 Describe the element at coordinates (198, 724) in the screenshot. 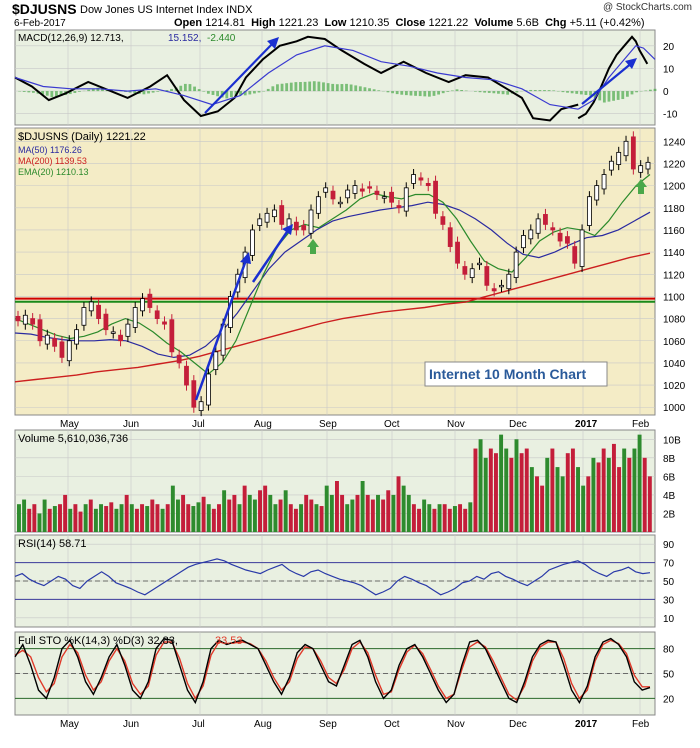

I see `x-label-bottom-2: Jul` at that location.